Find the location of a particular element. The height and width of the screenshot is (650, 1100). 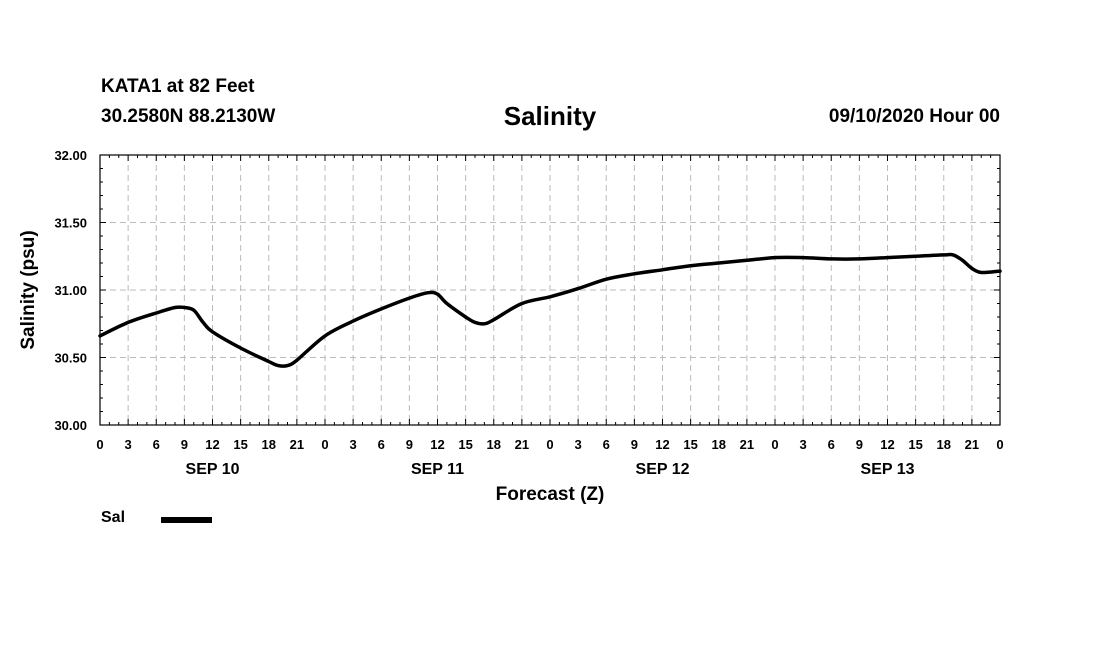

y-tick-label: 32.00 is located at coordinates (70, 155).